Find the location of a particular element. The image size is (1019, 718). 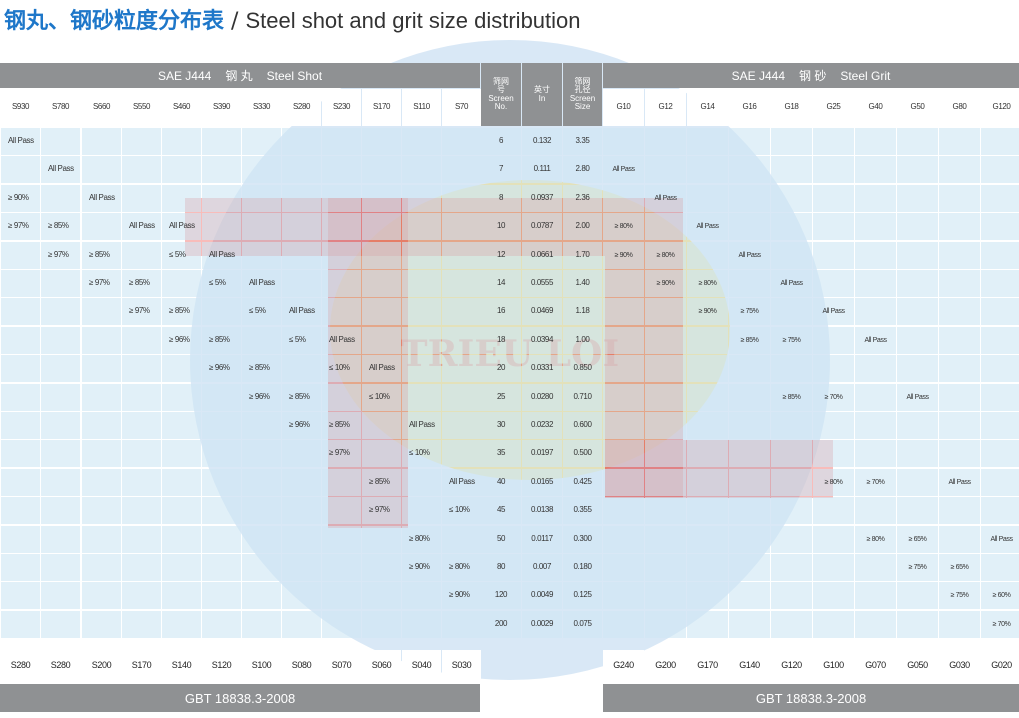

grit-size-header: G18 is located at coordinates (791, 107).